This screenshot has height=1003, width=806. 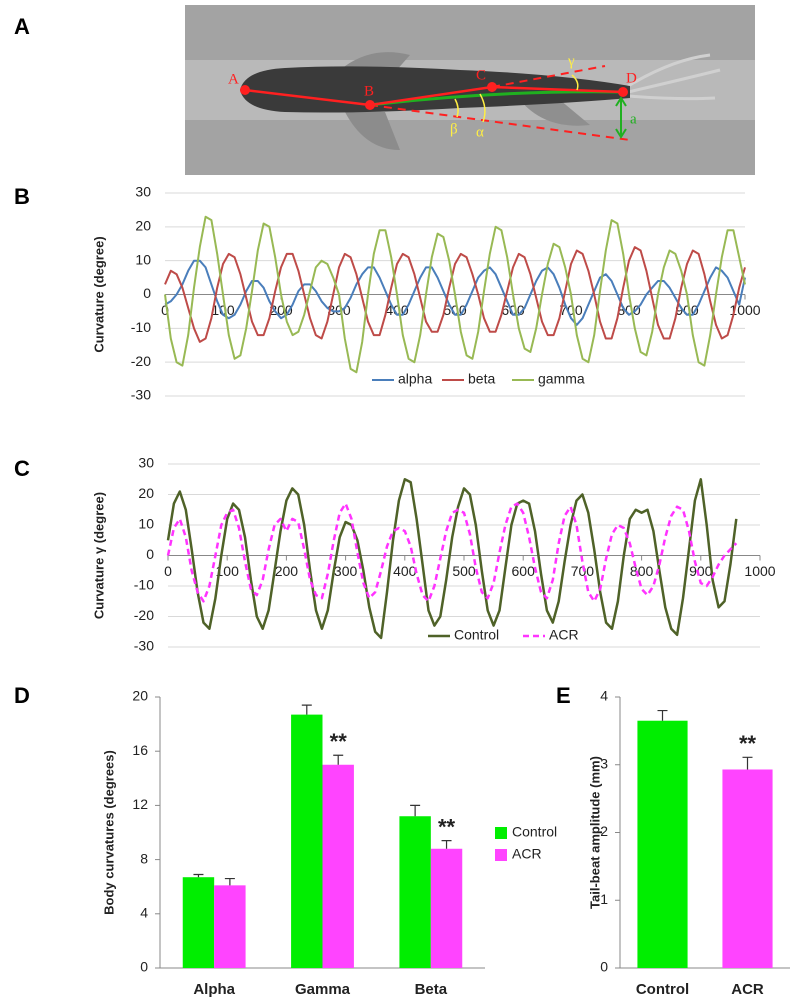 What do you see at coordinates (604, 763) in the screenshot?
I see `y-tick-label: 3` at bounding box center [604, 763].